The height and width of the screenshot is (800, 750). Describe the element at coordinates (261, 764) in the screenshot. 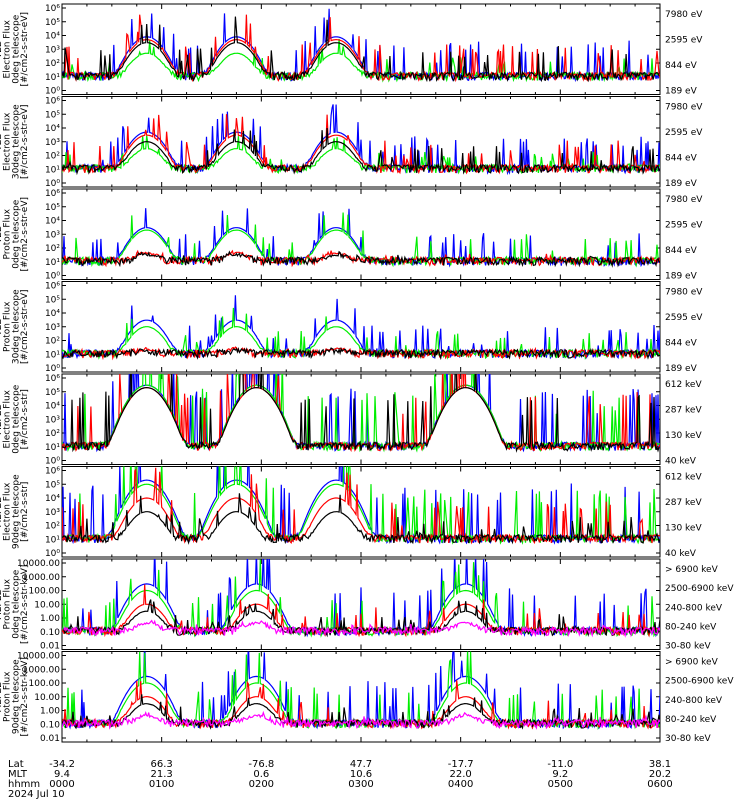

I see `footer-lat-value: -76.8` at that location.